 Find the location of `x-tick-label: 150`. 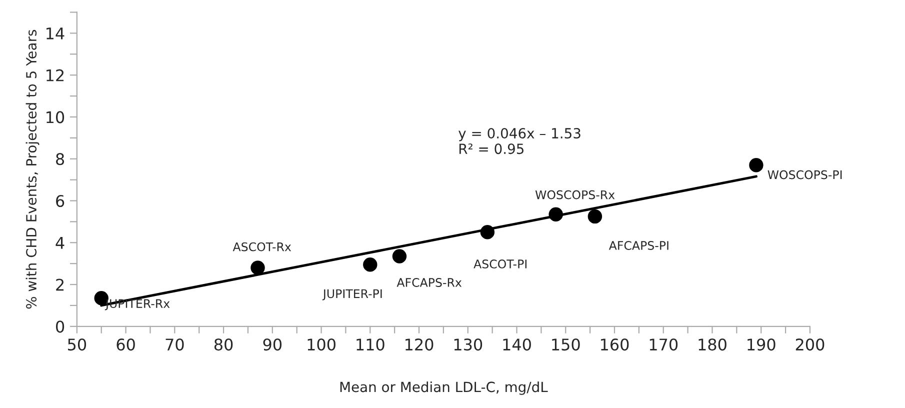

x-tick-label: 150 is located at coordinates (566, 344).